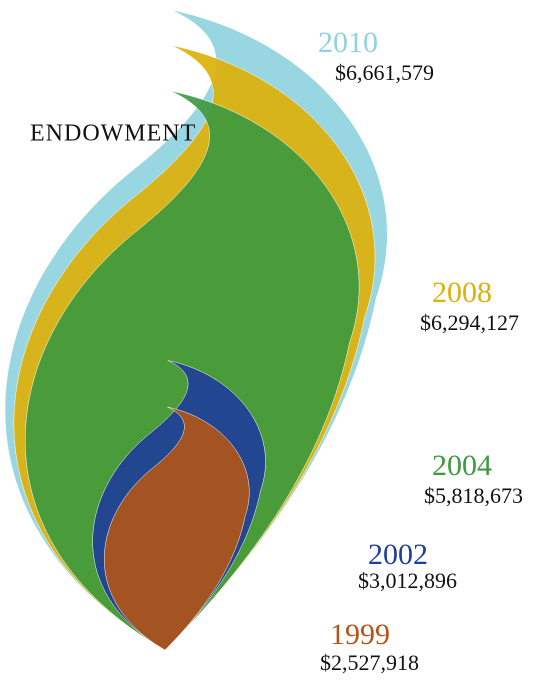  Describe the element at coordinates (113, 134) in the screenshot. I see `chart-title: ENDOWMENT` at that location.